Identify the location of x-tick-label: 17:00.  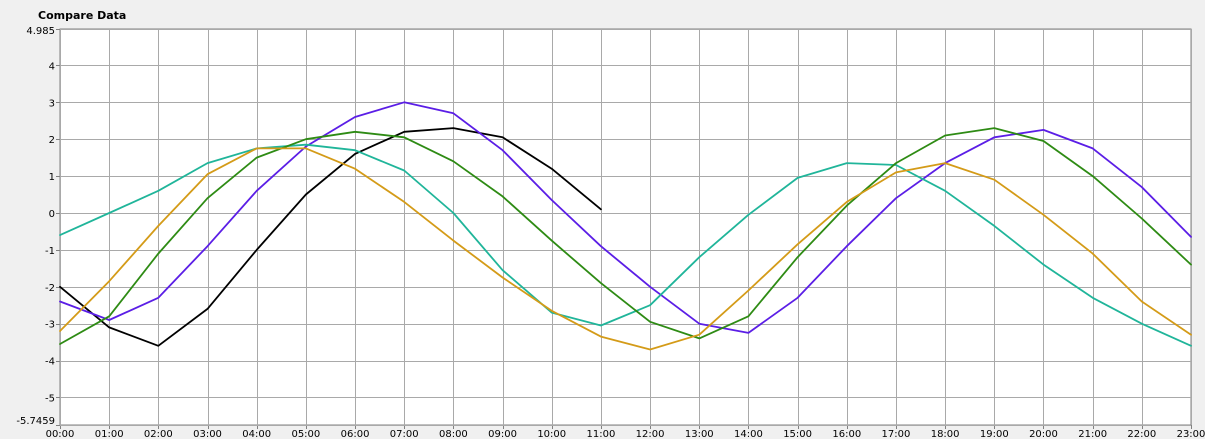
(896, 434).